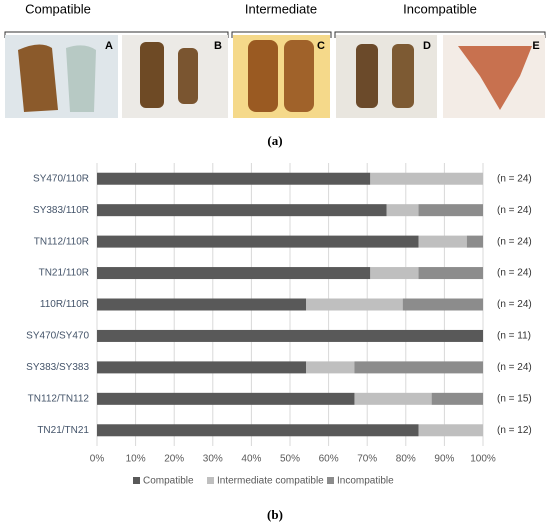 Image resolution: width=550 pixels, height=527 pixels. I want to click on category-label: TN112/110R, so click(61, 241).